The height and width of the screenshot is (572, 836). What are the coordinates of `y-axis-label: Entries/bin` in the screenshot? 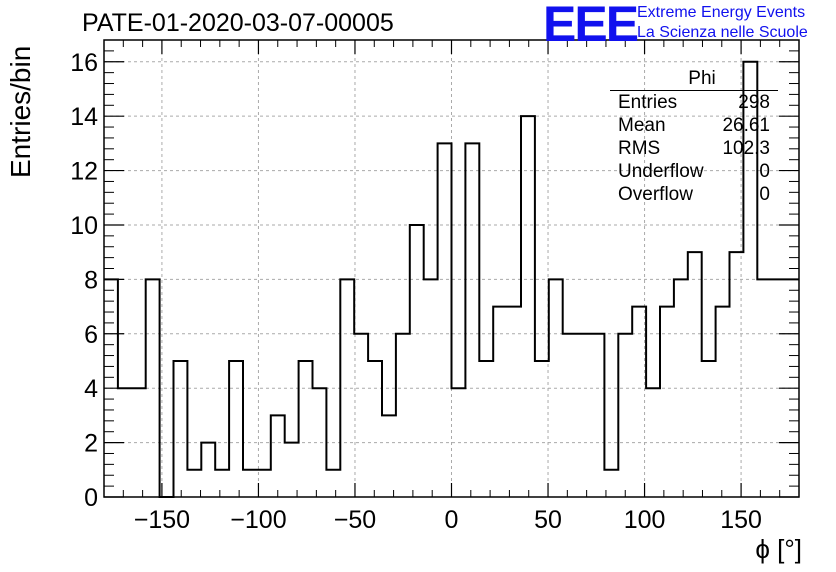 It's located at (20, 111).